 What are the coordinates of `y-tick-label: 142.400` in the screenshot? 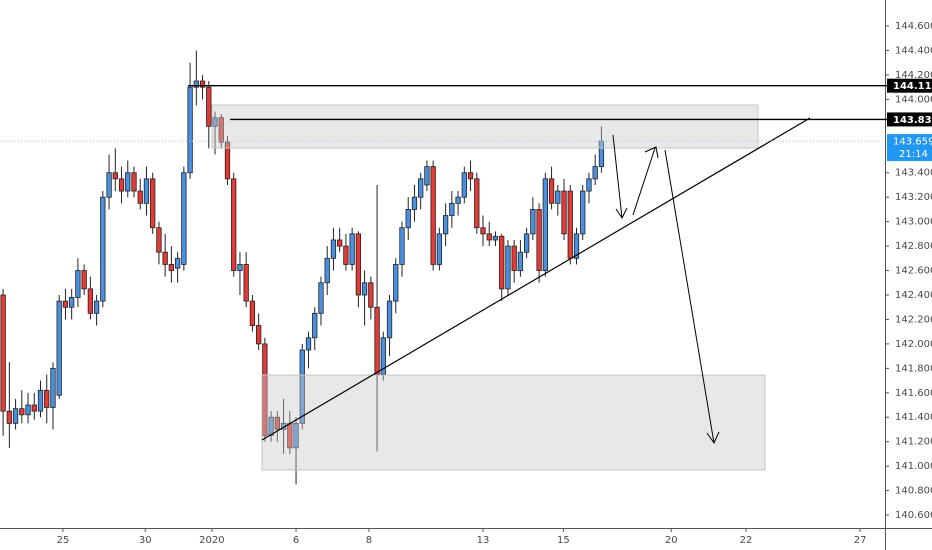 It's located at (913, 295).